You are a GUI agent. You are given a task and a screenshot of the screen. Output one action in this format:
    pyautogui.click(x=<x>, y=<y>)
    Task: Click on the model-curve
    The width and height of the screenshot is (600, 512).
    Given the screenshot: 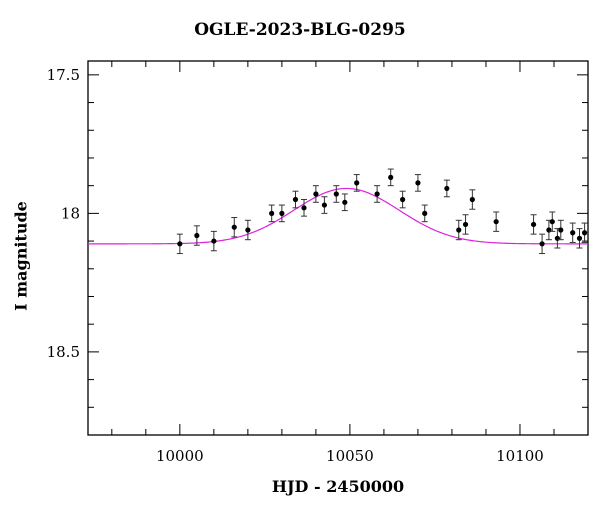 What is the action you would take?
    pyautogui.click(x=338, y=216)
    